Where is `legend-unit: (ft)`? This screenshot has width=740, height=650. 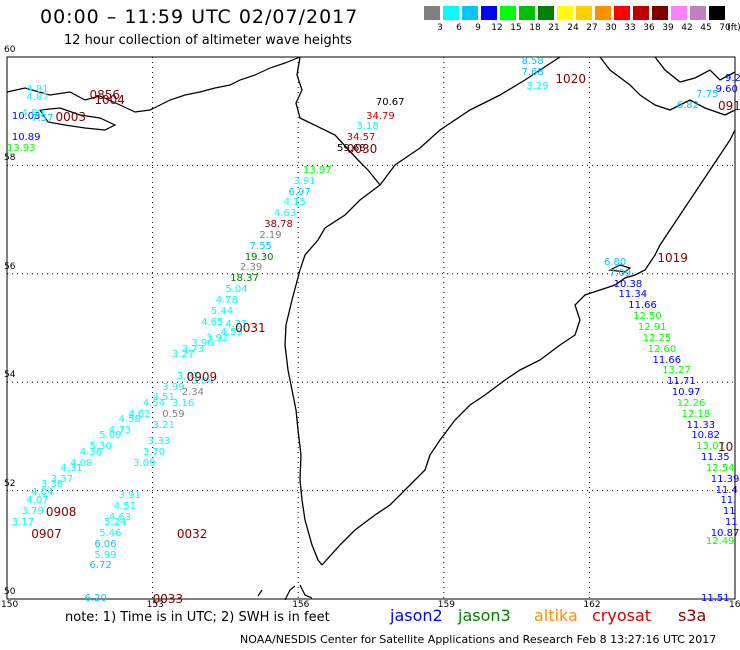 legend-unit: (ft) is located at coordinates (733, 28).